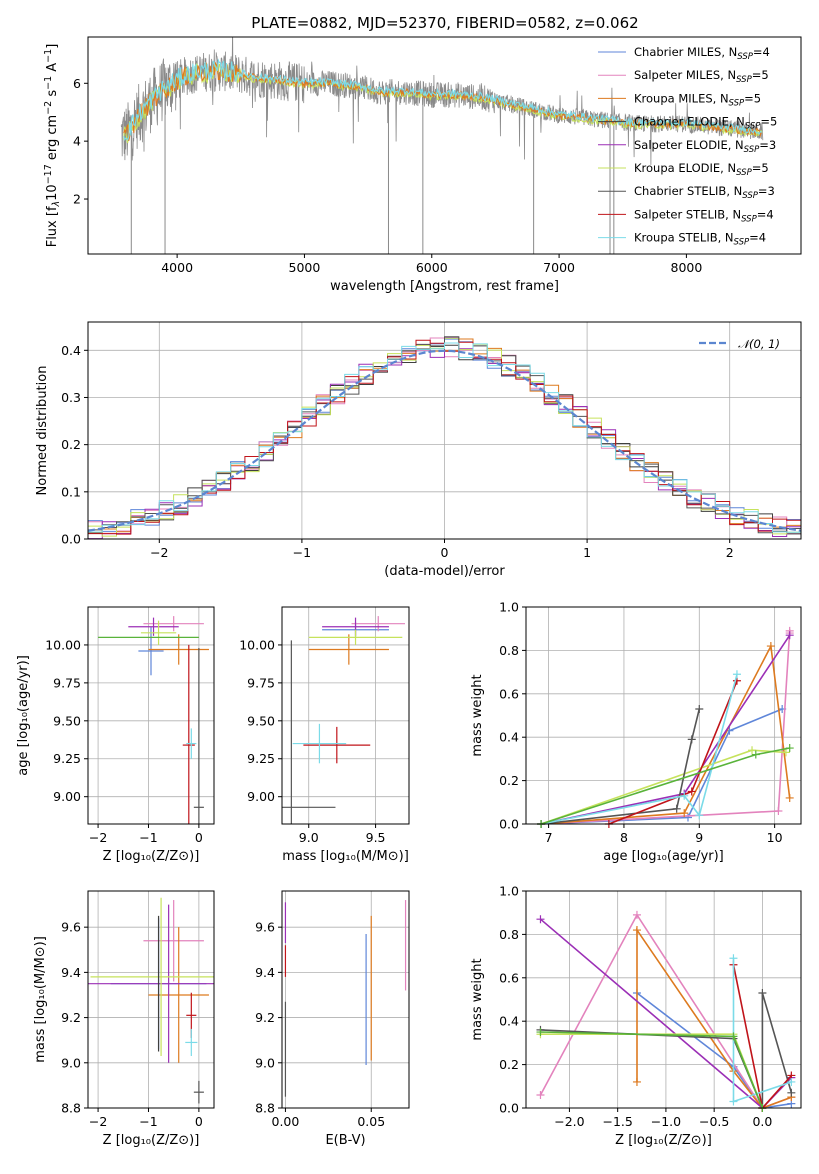  Describe the element at coordinates (67, 682) in the screenshot. I see `age-vs-Z-ytick-label: 9.75` at that location.